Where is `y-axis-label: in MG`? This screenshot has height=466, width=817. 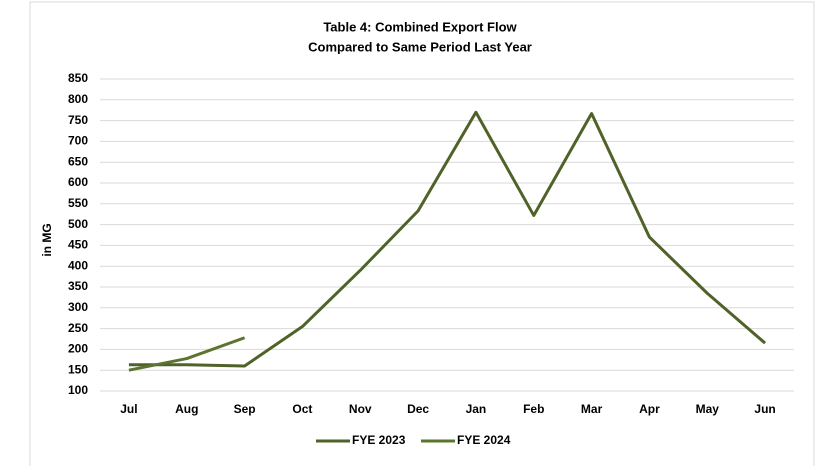 y-axis-label: in MG is located at coordinates (47, 239).